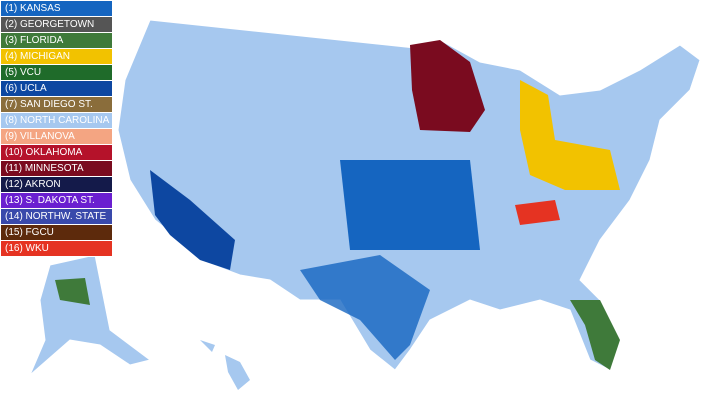 The width and height of the screenshot is (720, 414). I want to click on texas-region, so click(365, 307).